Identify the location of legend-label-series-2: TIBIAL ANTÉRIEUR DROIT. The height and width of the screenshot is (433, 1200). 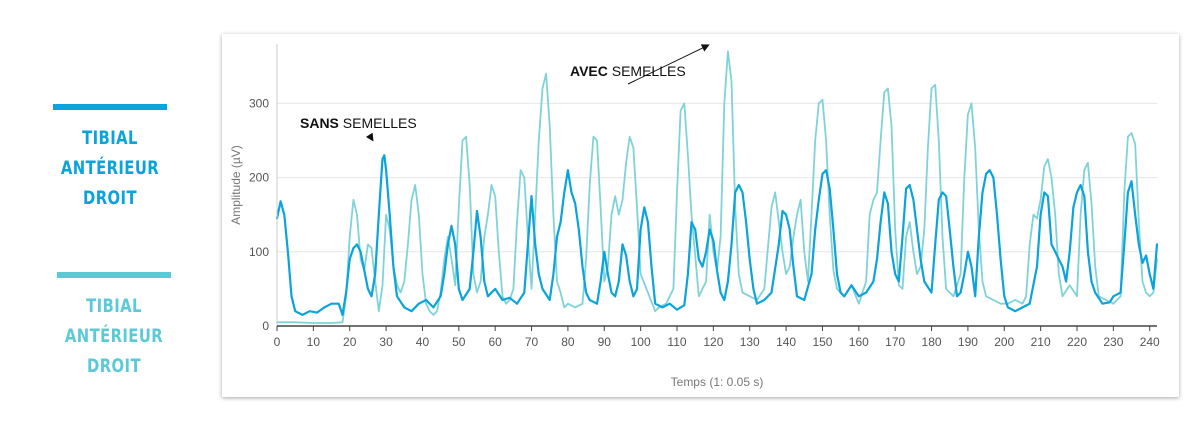
(114, 336).